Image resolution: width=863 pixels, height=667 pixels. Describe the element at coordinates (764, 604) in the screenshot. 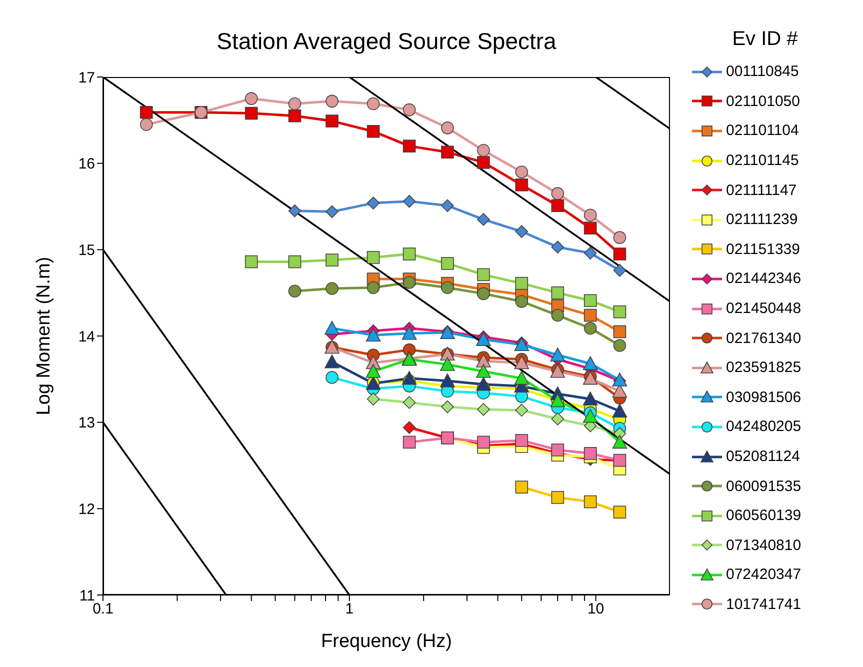

I see `legend-label: 101741741` at that location.